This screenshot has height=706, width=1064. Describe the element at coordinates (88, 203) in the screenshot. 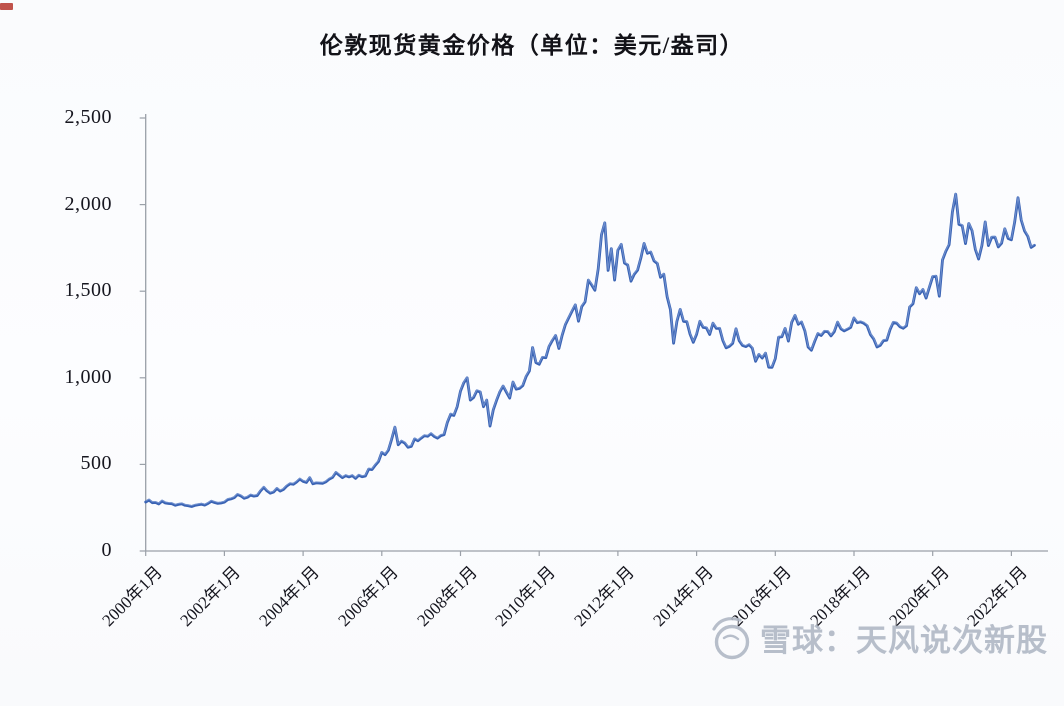

I see `y-axis-label: 2,000` at that location.